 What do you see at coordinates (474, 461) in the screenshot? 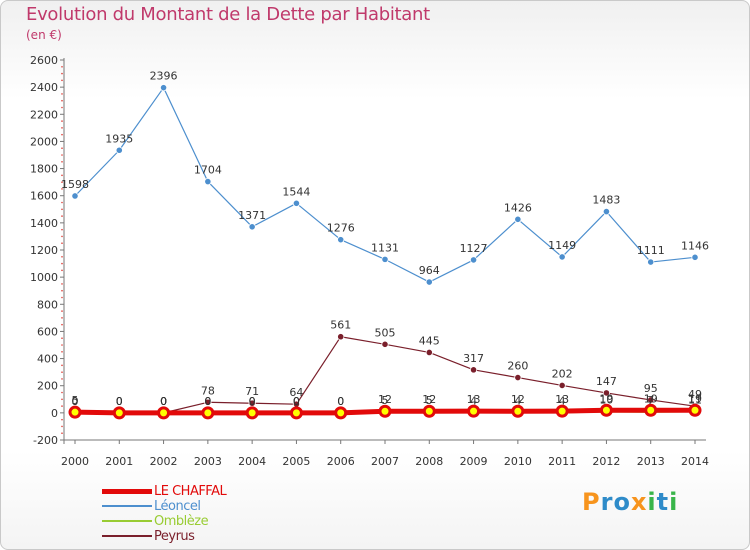
I see `x-tick-label: 2009` at bounding box center [474, 461].